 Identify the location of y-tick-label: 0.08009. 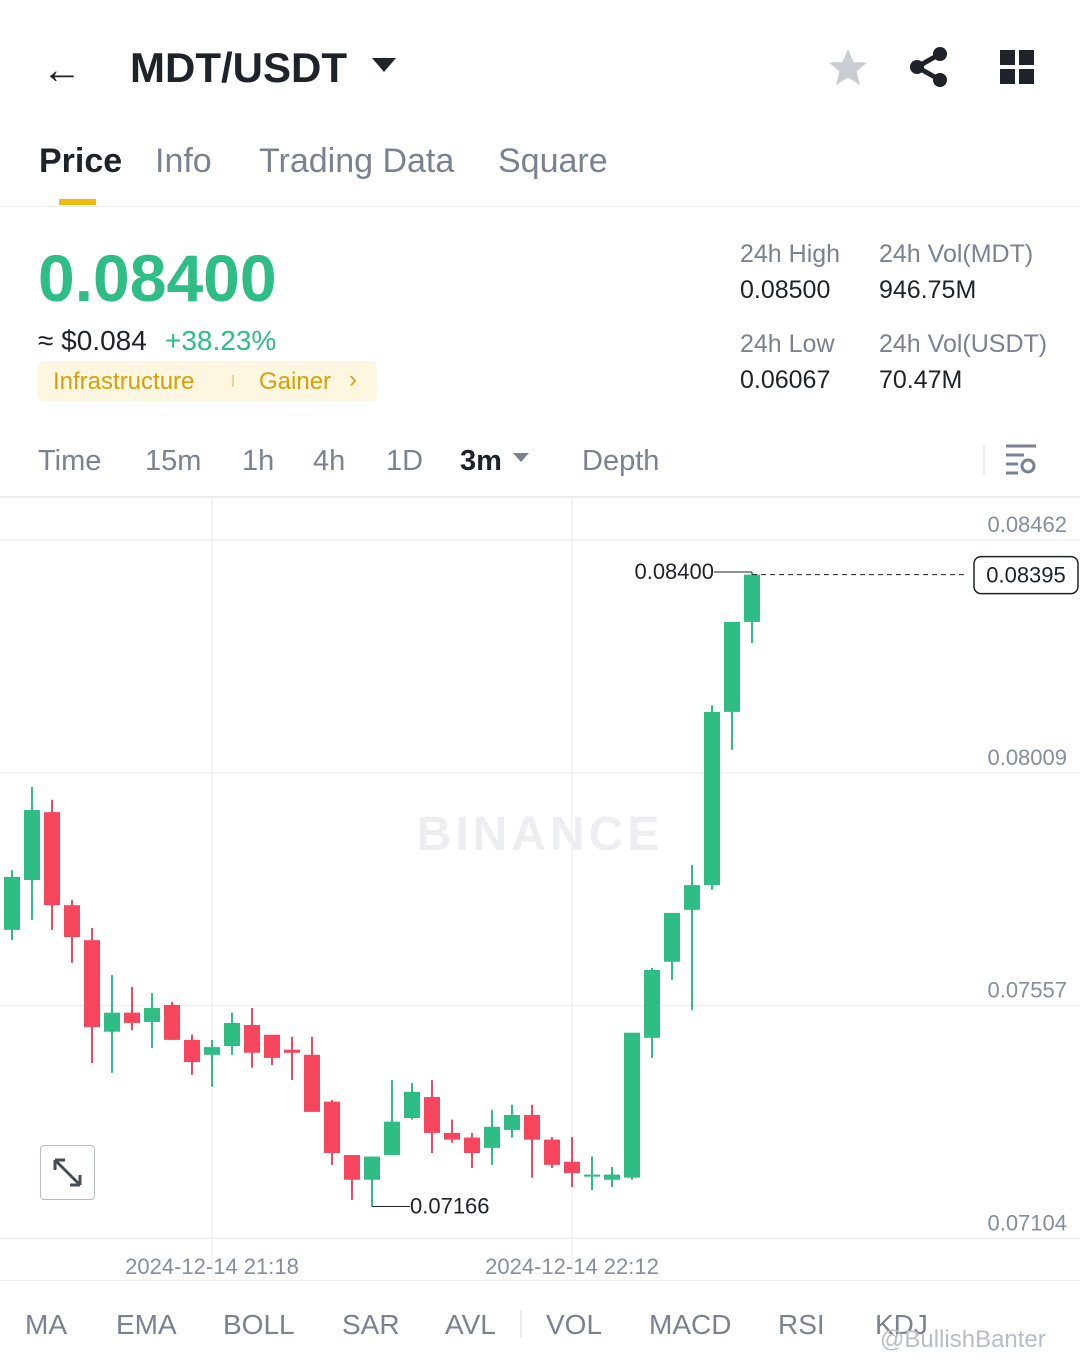
(1027, 757).